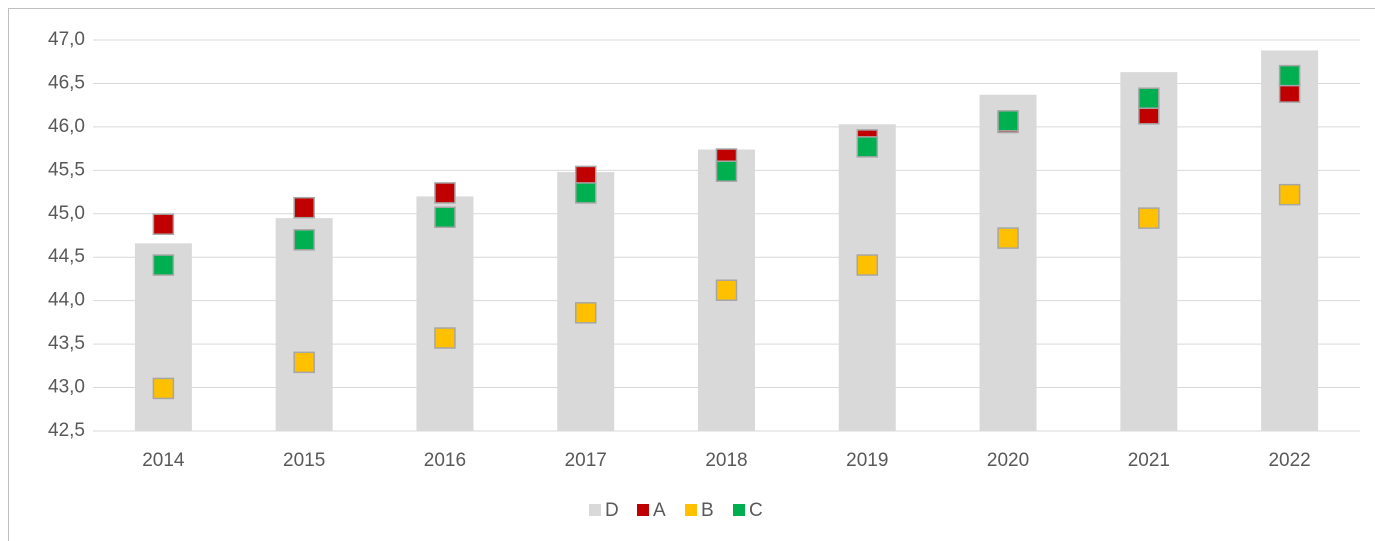  I want to click on legend-label: A, so click(659, 510).